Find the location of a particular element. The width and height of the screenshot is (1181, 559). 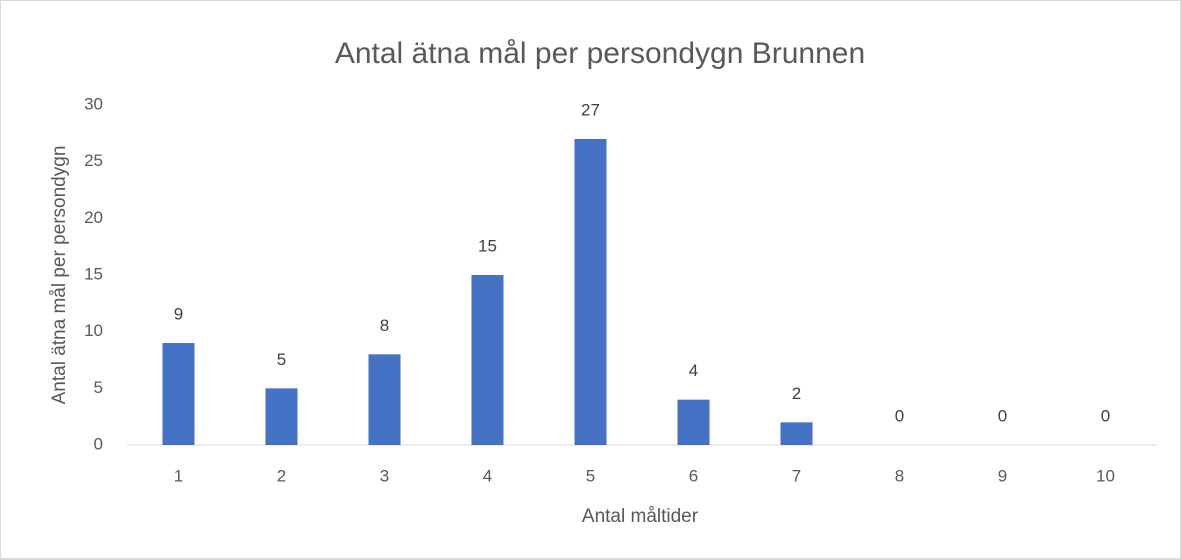

y-tick-label: 5 is located at coordinates (98, 387).